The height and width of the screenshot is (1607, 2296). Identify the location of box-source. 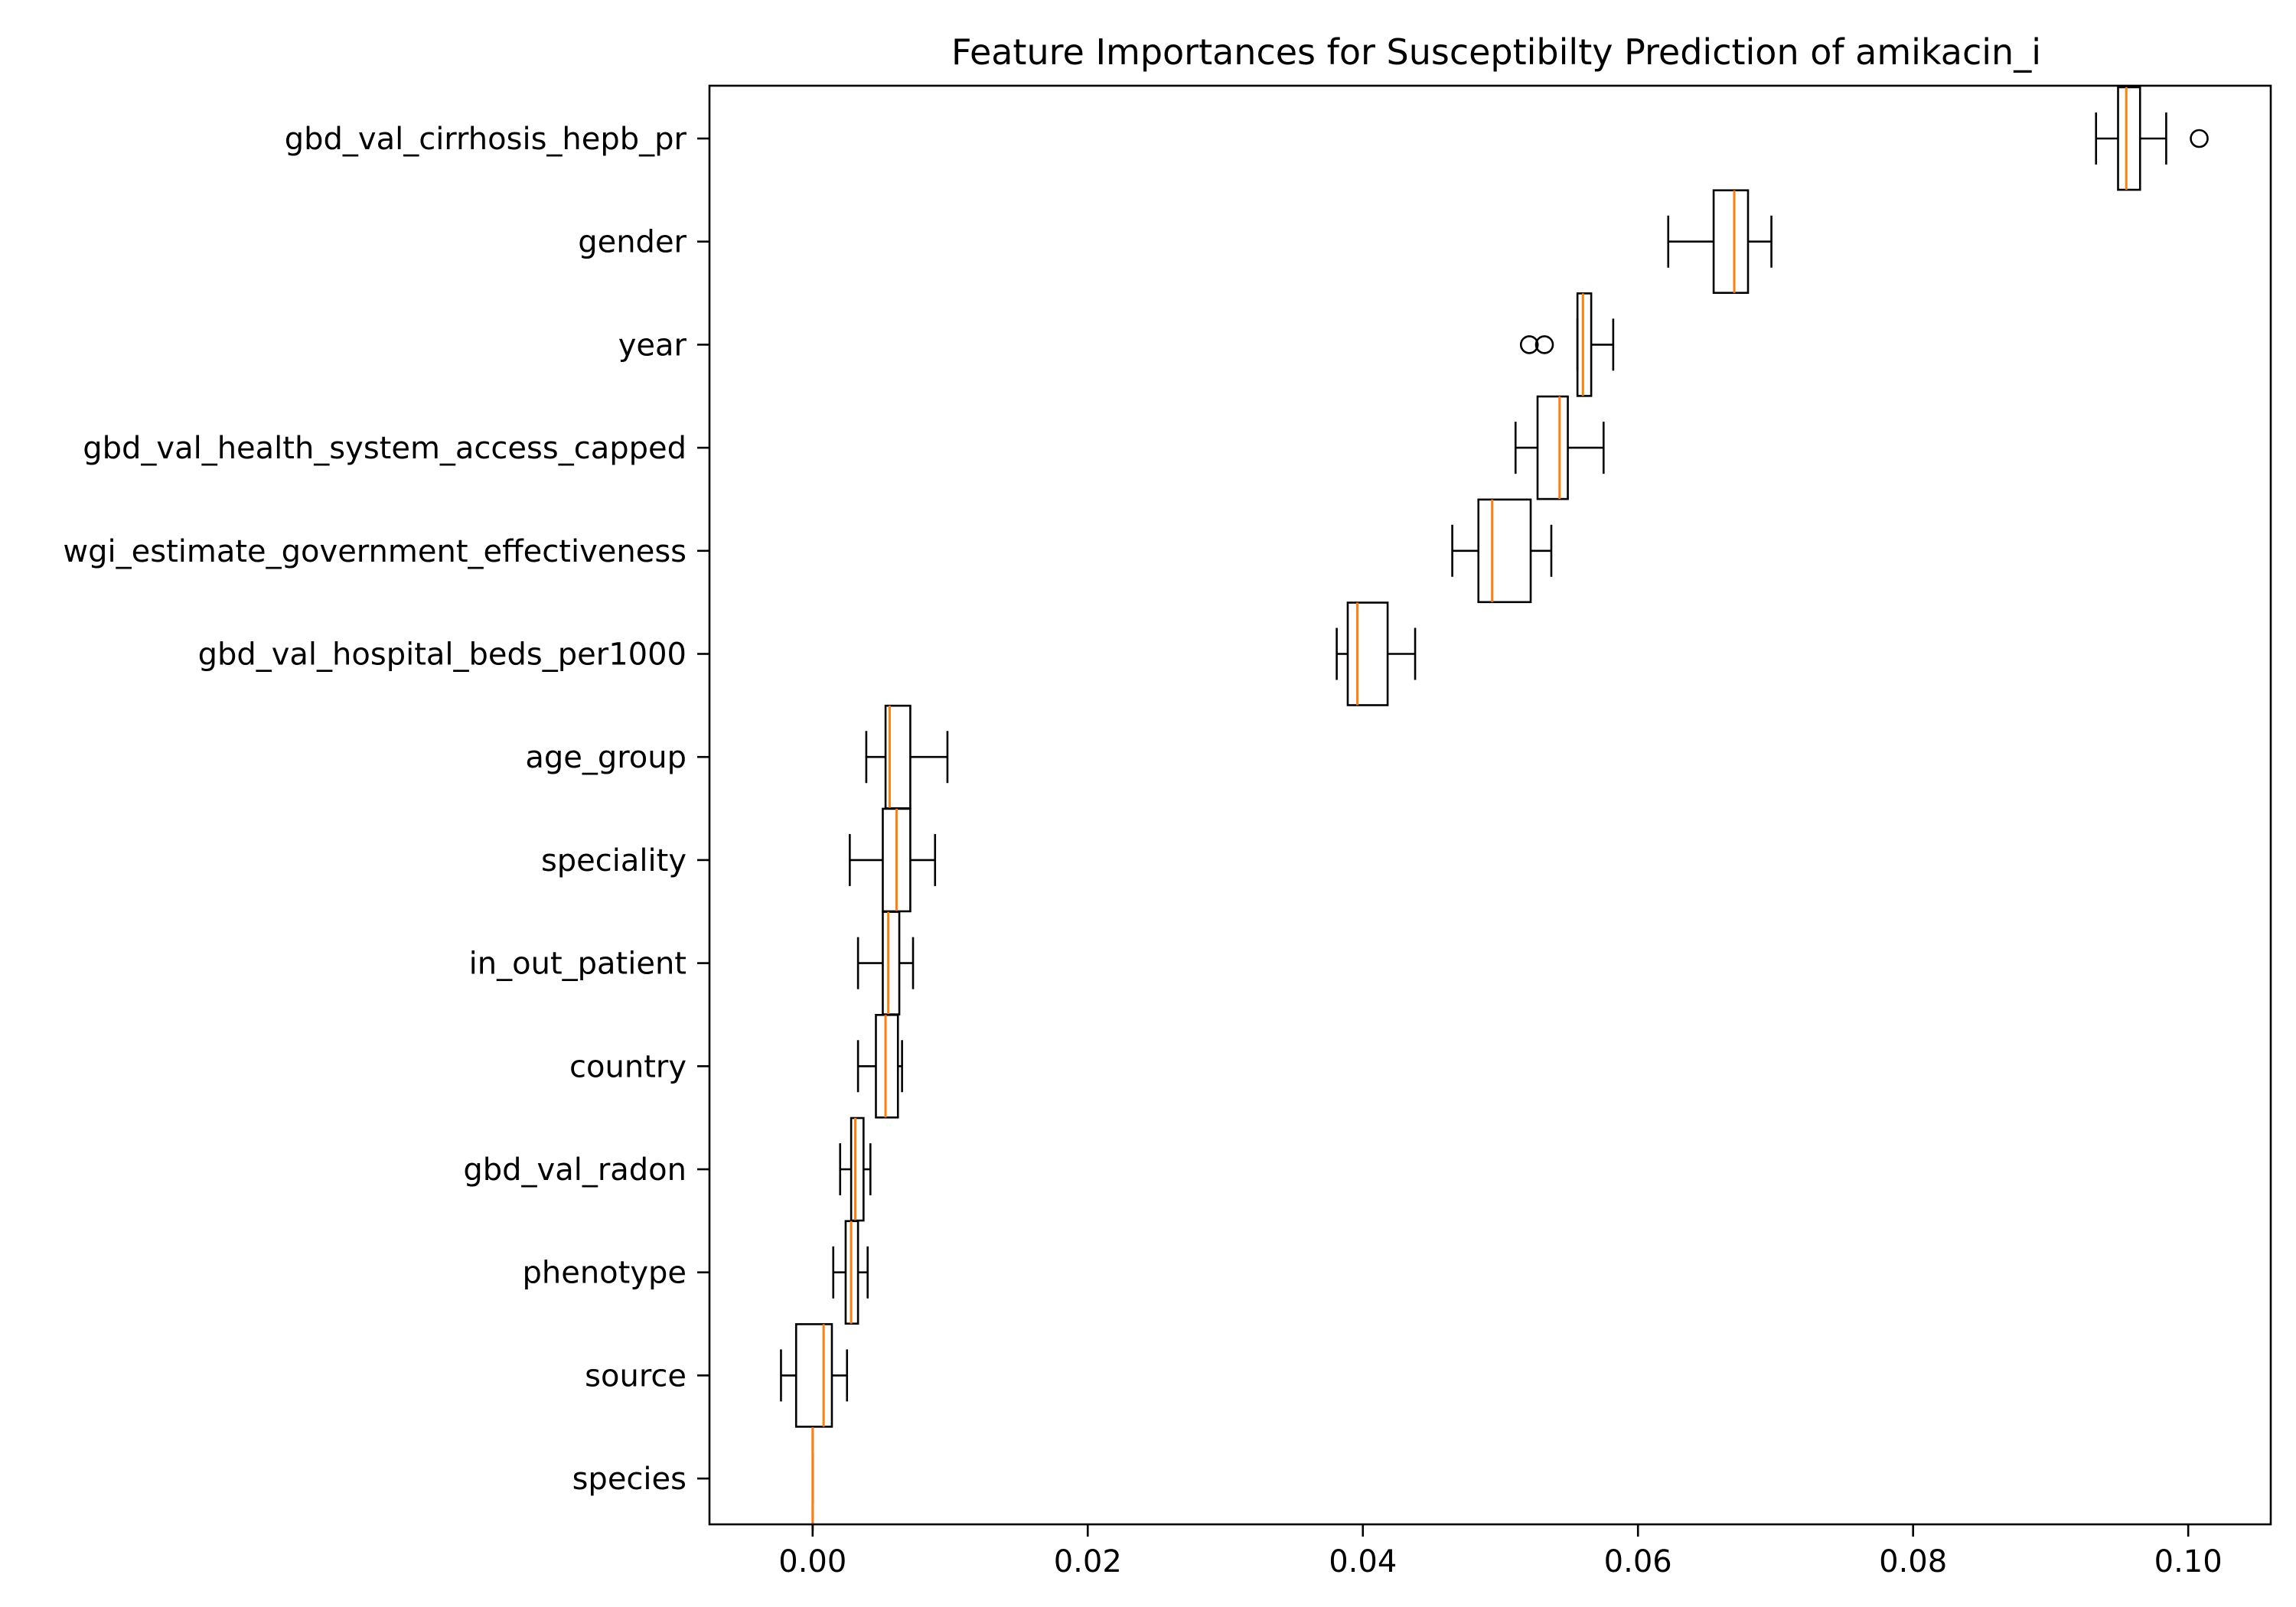
(814, 1376).